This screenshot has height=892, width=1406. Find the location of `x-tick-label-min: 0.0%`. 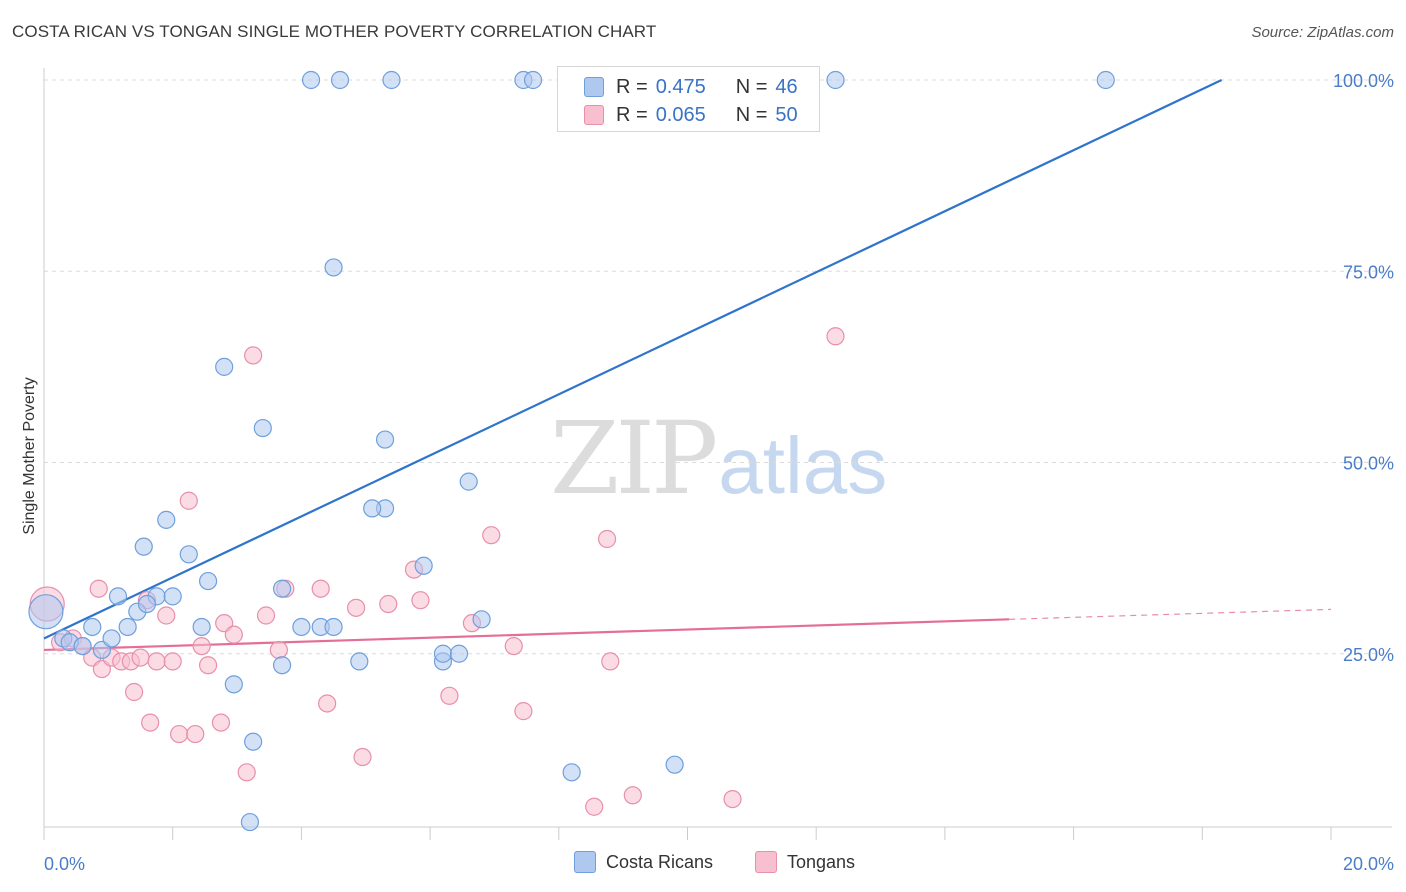

x-tick-label-min: 0.0% is located at coordinates (64, 864).